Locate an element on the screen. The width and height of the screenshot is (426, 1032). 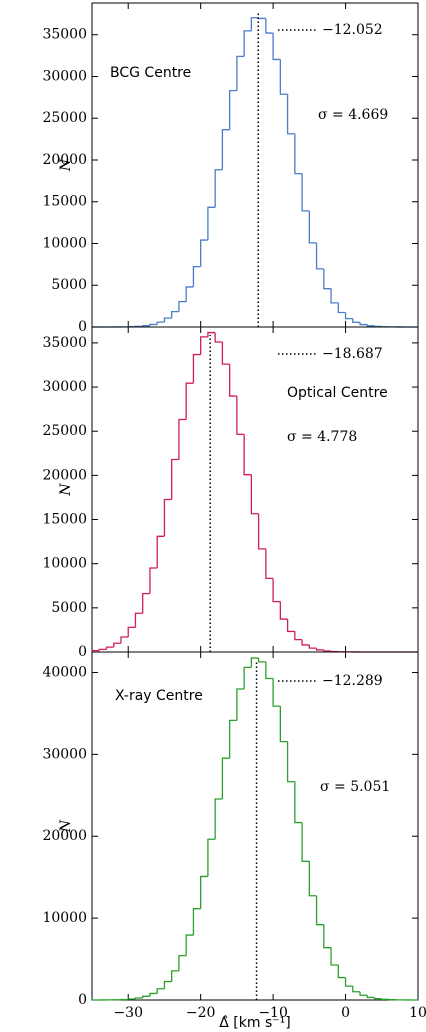
sigma-label: σ = 4.778 is located at coordinates (322, 437).